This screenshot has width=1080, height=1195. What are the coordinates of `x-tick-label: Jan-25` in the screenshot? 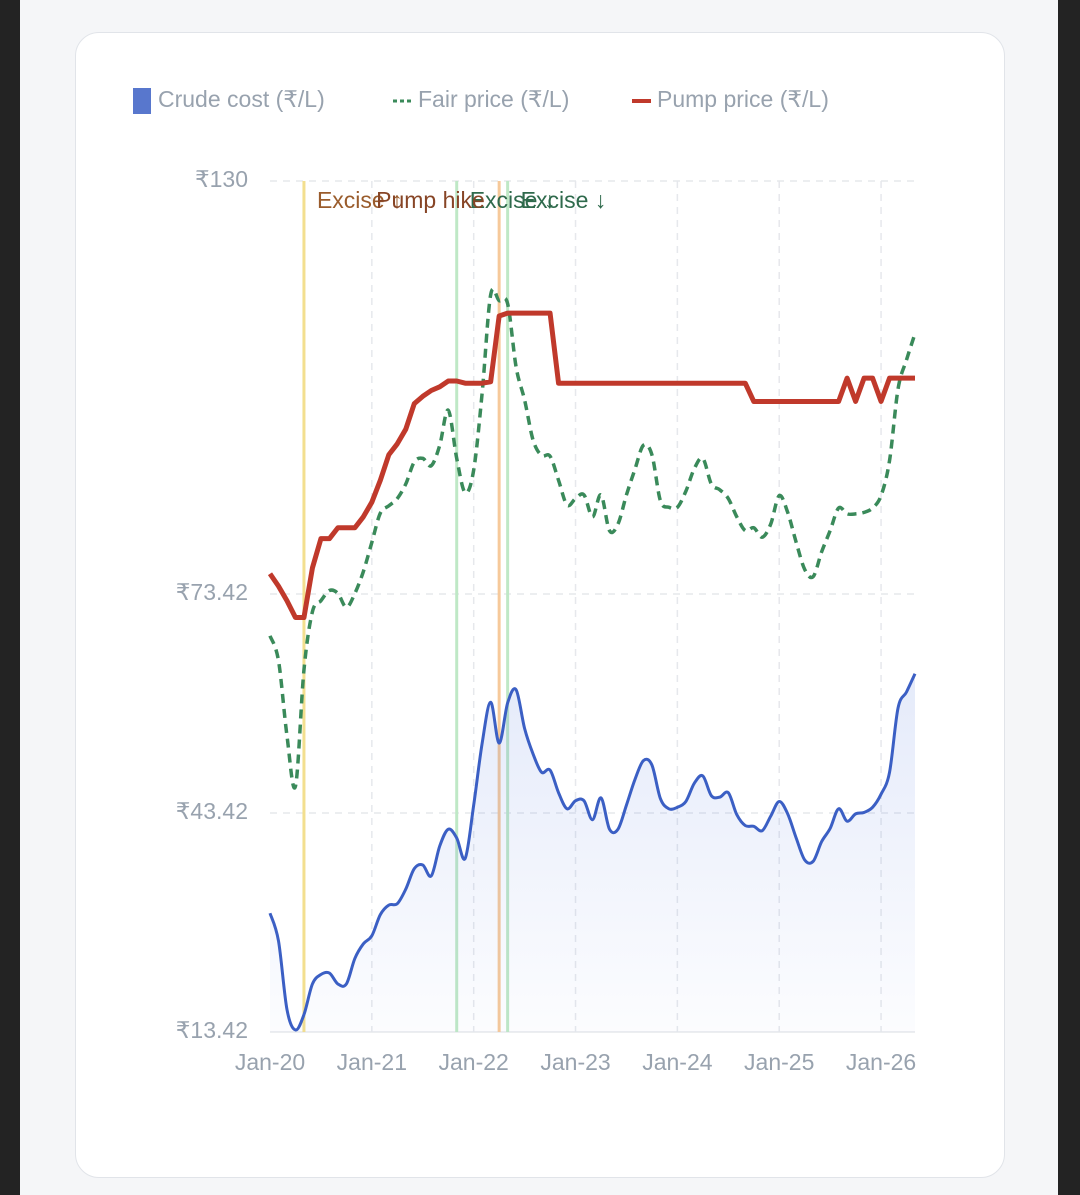 It's located at (779, 1062).